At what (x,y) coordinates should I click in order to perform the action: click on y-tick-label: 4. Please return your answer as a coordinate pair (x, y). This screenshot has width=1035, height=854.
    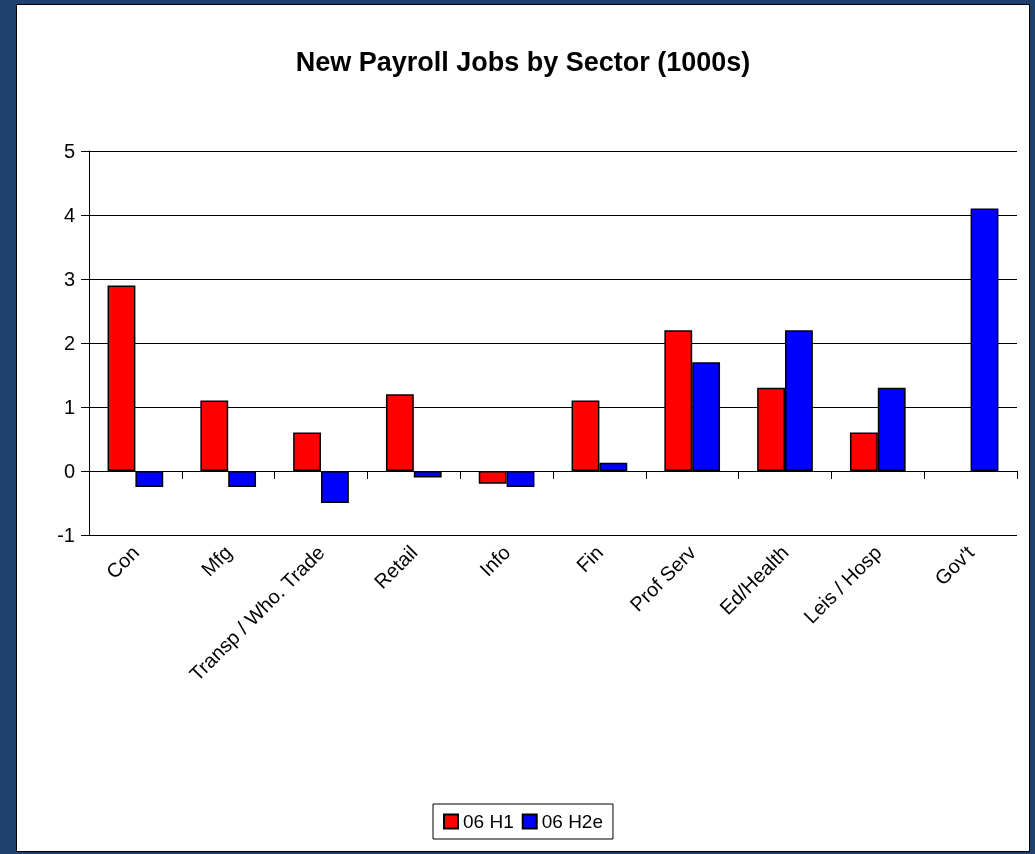
    Looking at the image, I should click on (69, 215).